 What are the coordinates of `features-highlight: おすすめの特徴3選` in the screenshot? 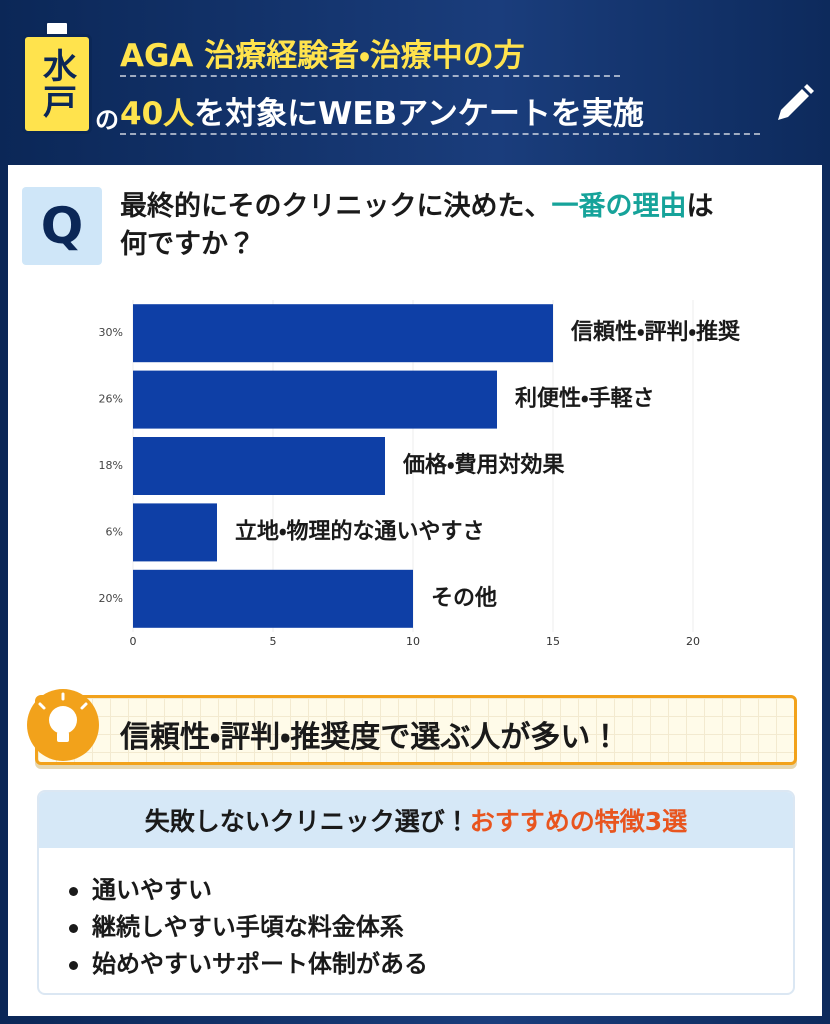 It's located at (578, 821).